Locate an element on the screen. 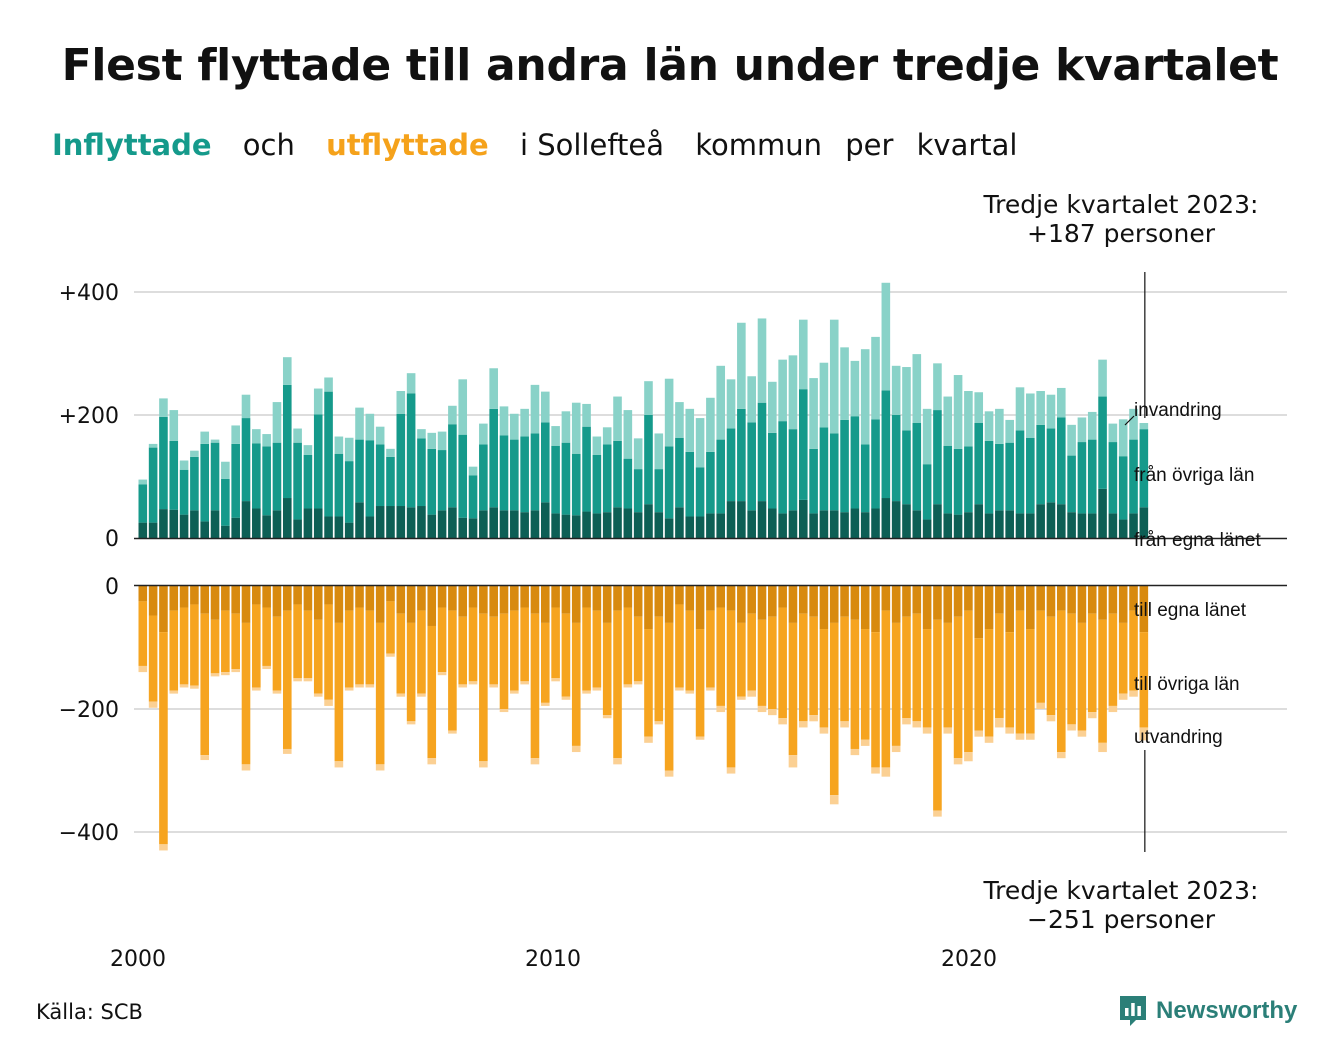 This screenshot has width=1340, height=1060. subtitle-per: per is located at coordinates (869, 145).